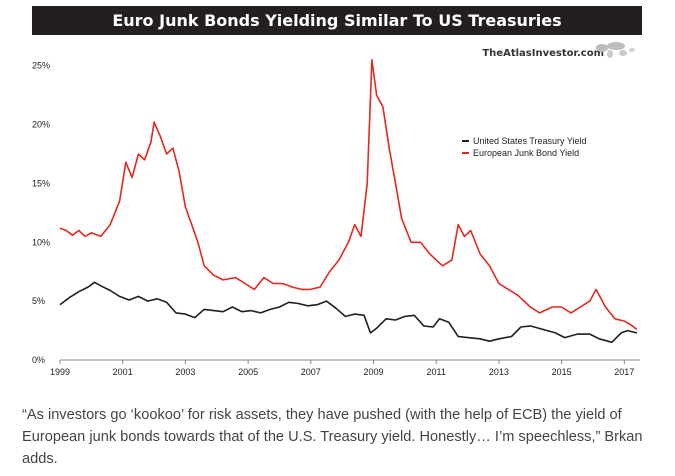  I want to click on series-line-united-states-treasury-yield, so click(348, 312).